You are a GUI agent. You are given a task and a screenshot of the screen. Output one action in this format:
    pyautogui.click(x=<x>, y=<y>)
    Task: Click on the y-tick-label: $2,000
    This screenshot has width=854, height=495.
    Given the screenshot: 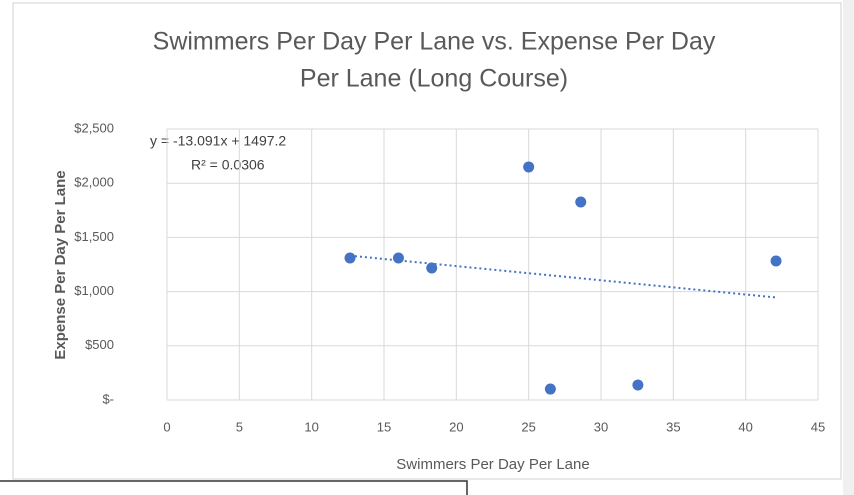 What is the action you would take?
    pyautogui.click(x=94, y=182)
    